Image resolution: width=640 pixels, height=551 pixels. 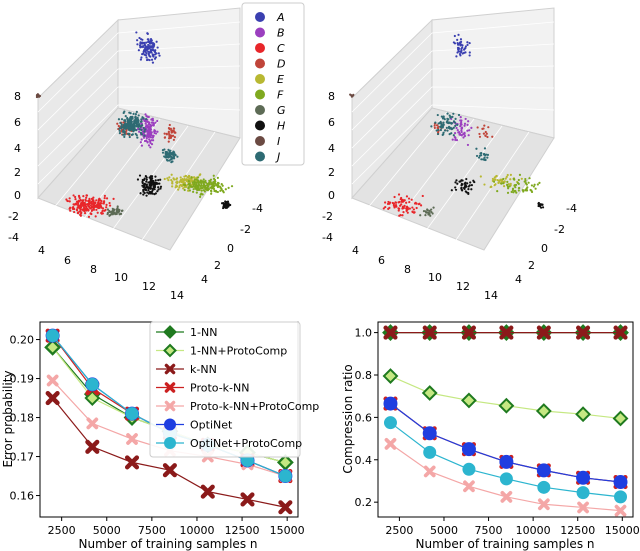 What do you see at coordinates (170, 443) in the screenshot?
I see `legend-marker` at bounding box center [170, 443].